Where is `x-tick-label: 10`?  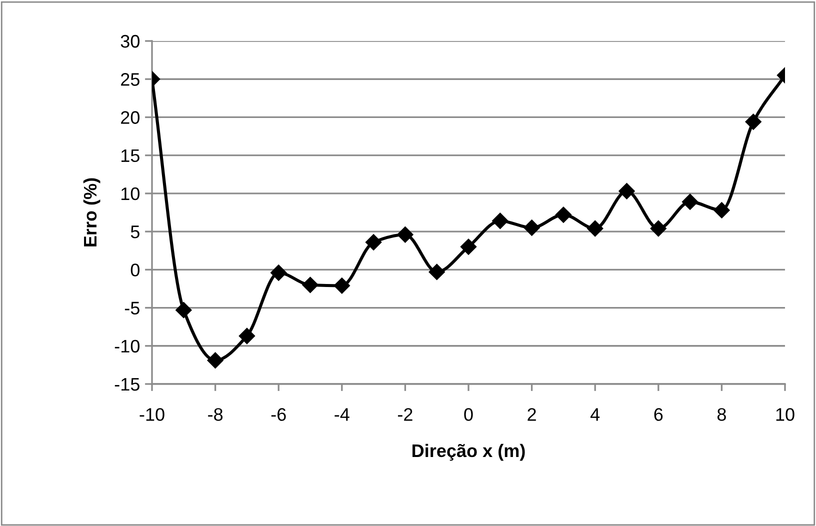
x-tick-label: 10 is located at coordinates (785, 414).